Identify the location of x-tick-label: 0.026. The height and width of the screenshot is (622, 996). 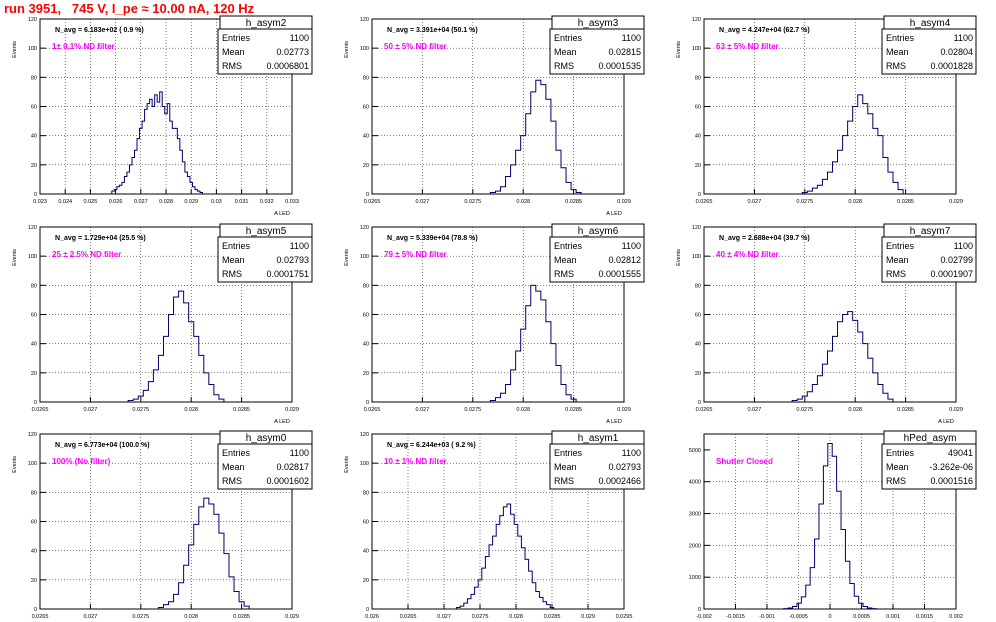
(372, 617).